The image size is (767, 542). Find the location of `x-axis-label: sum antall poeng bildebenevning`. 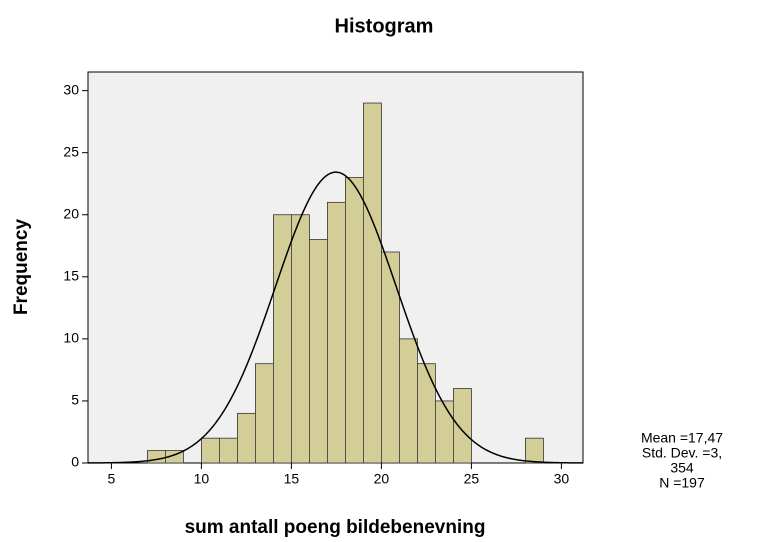

x-axis-label: sum antall poeng bildebenevning is located at coordinates (335, 527).